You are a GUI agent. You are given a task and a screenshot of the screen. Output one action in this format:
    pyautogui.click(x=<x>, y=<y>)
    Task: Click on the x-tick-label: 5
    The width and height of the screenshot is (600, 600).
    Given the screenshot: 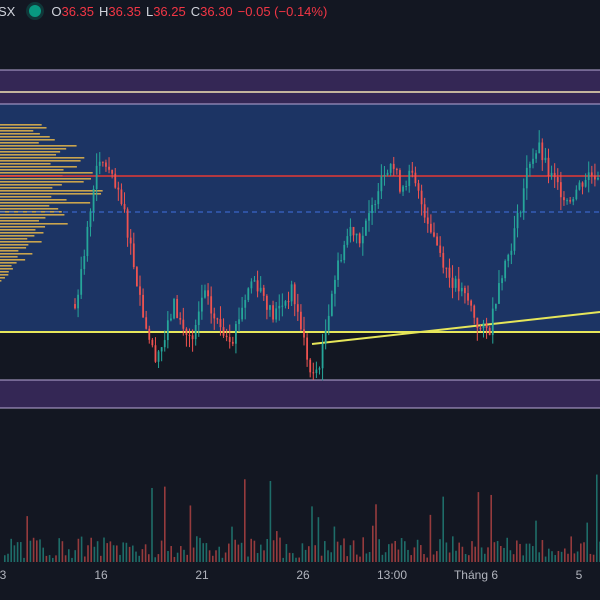 What is the action you would take?
    pyautogui.click(x=579, y=575)
    